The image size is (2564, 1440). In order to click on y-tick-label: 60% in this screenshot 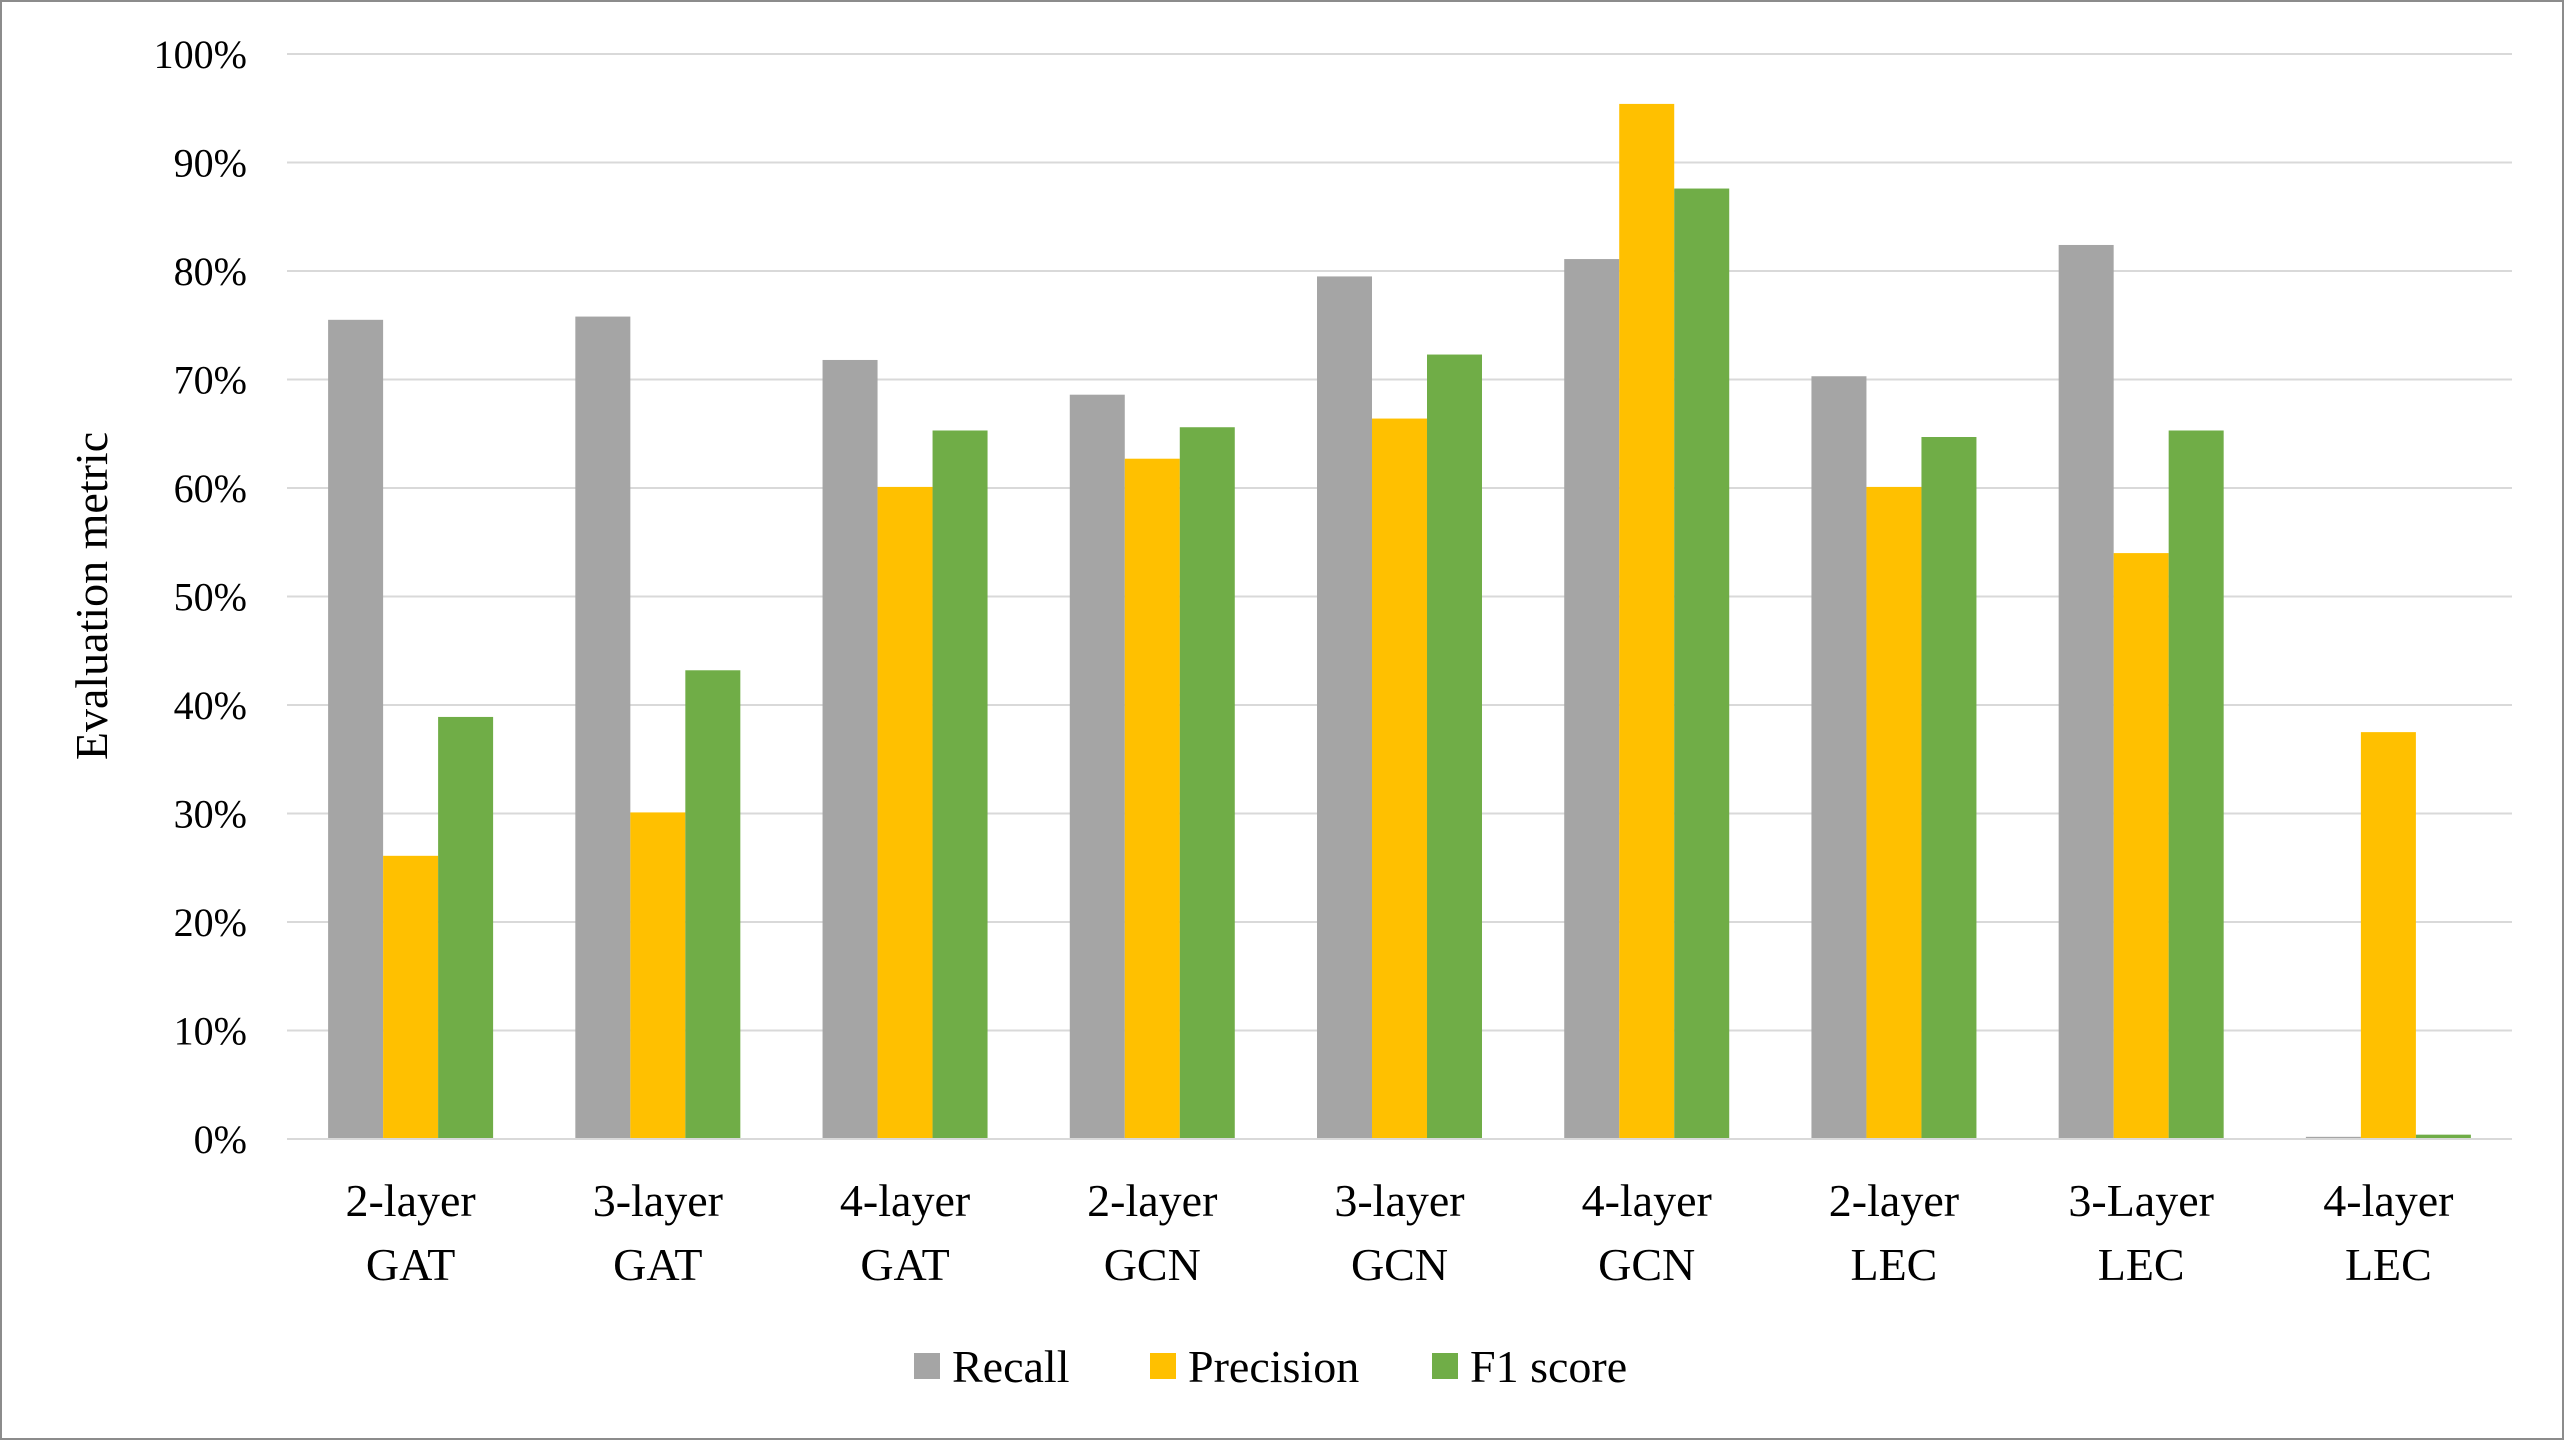, I will do `click(210, 488)`.